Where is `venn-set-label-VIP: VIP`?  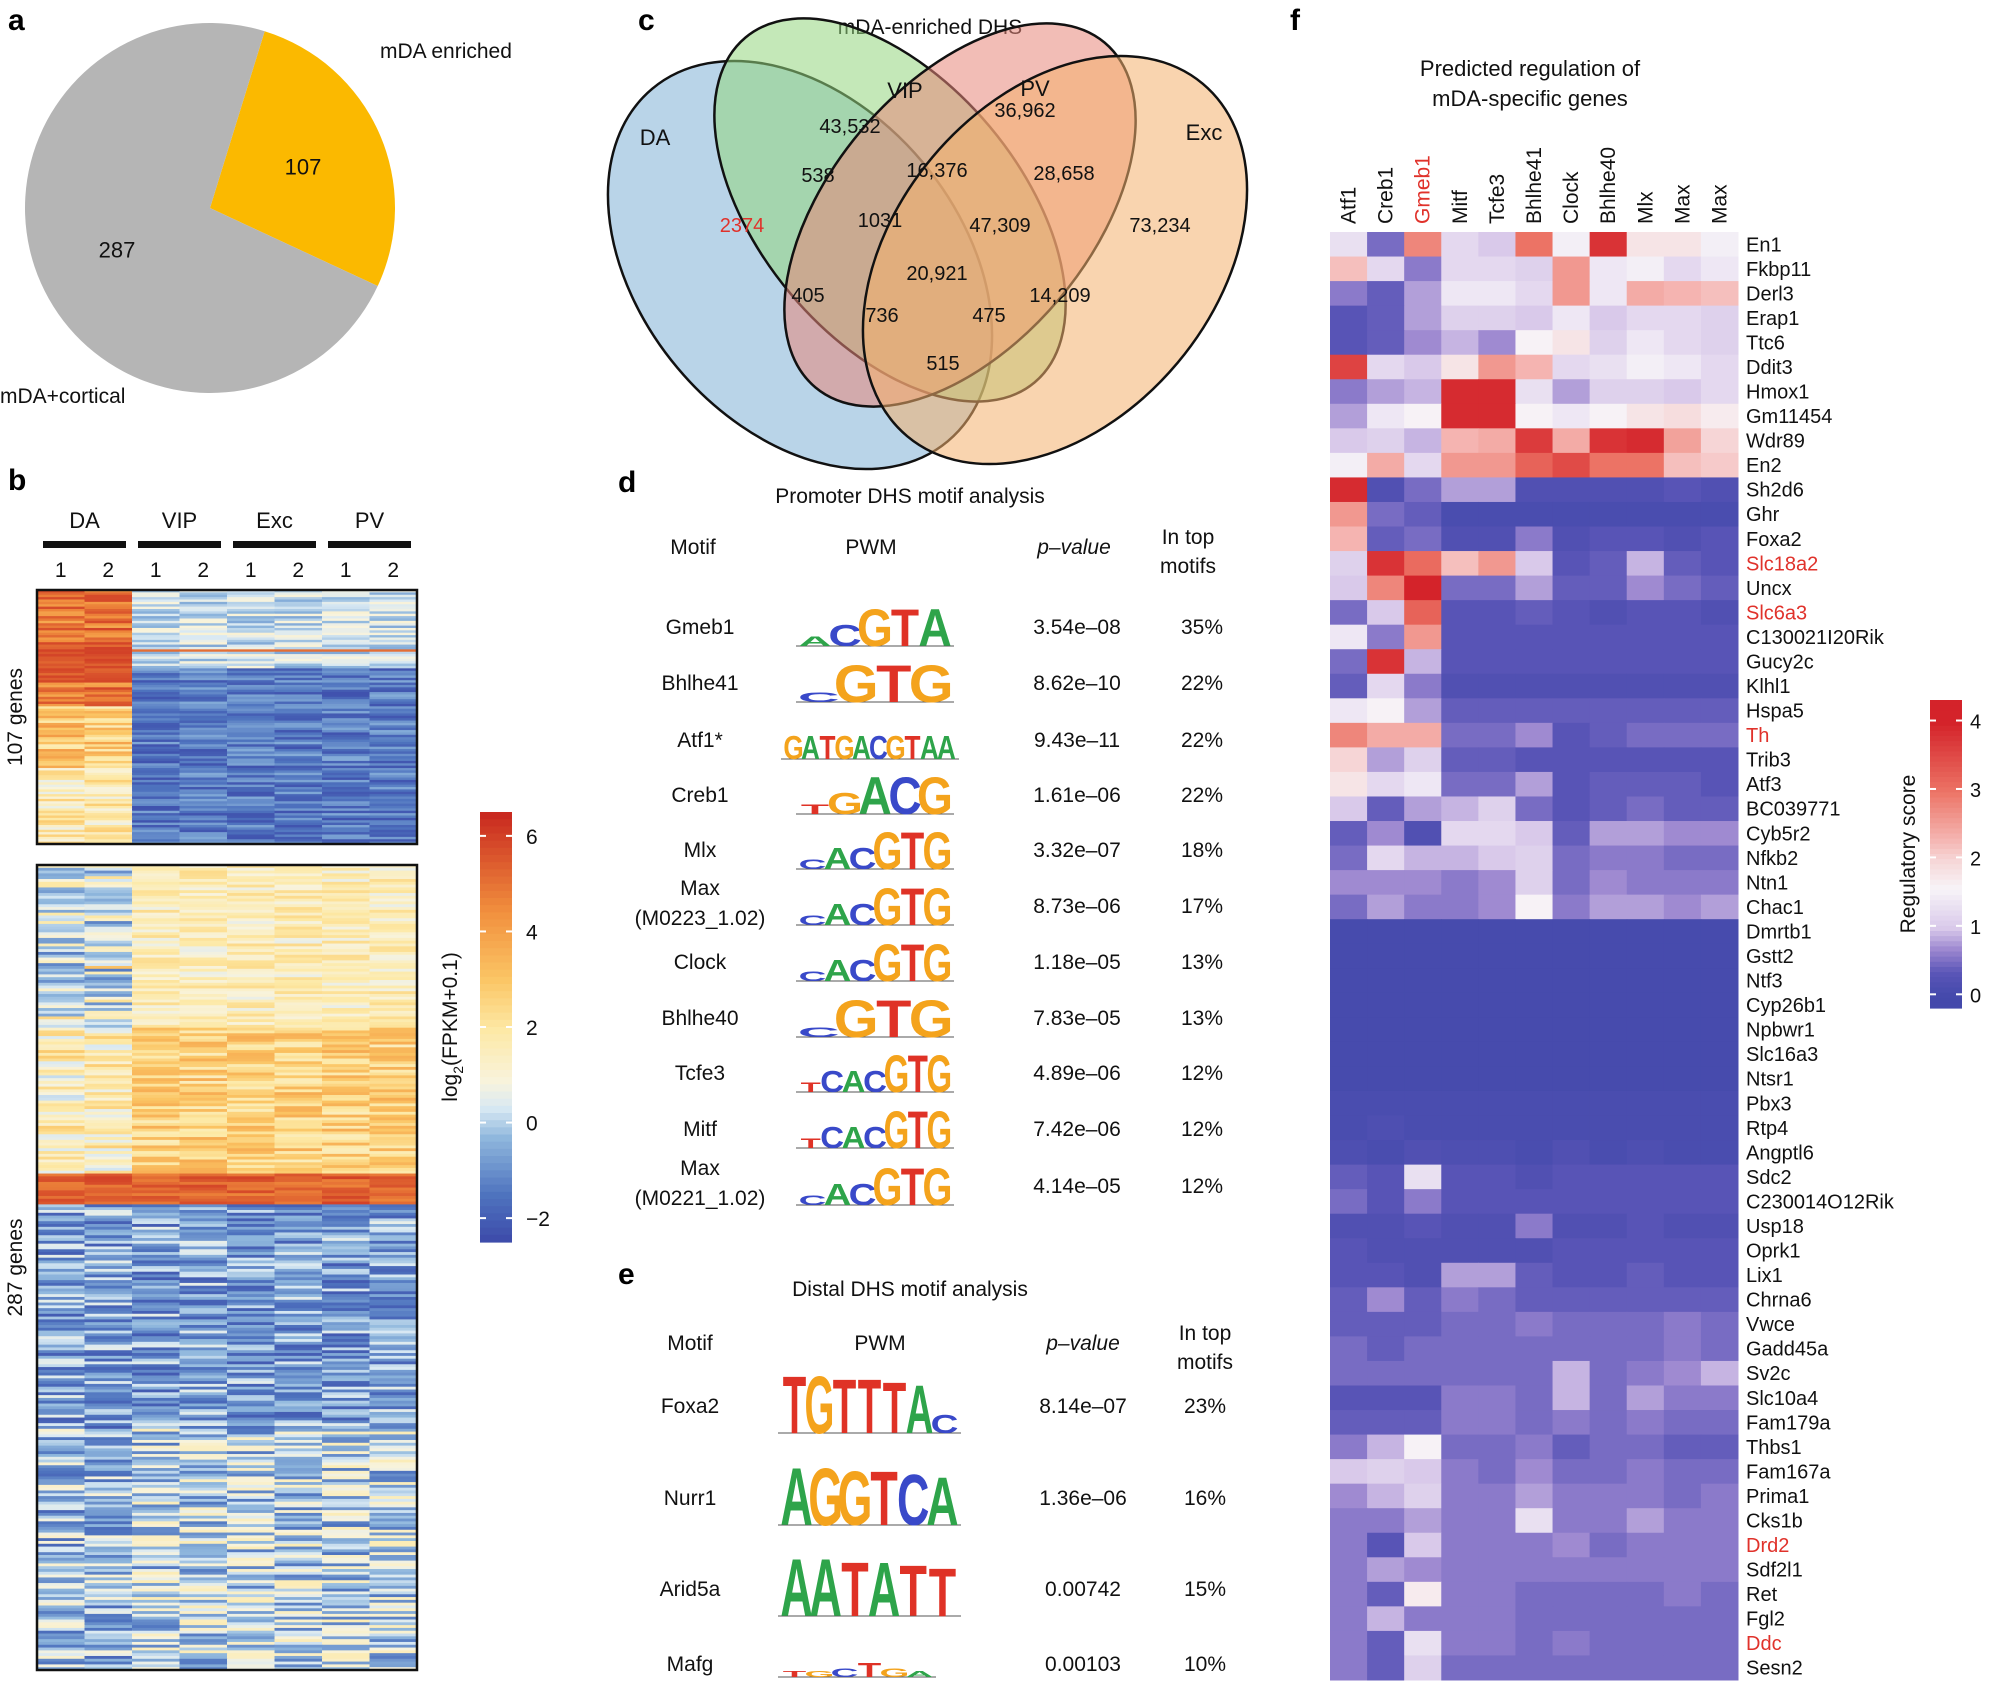 venn-set-label-VIP: VIP is located at coordinates (904, 90).